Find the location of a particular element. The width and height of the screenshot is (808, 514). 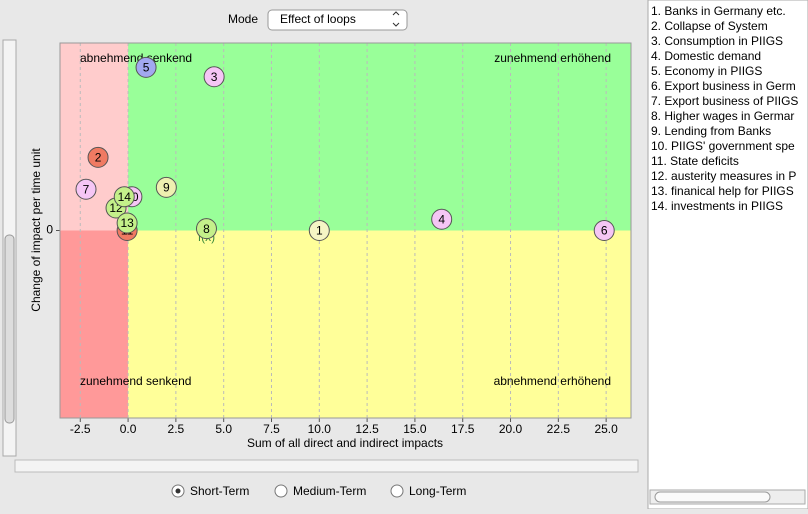

point-label: 14 is located at coordinates (125, 197).